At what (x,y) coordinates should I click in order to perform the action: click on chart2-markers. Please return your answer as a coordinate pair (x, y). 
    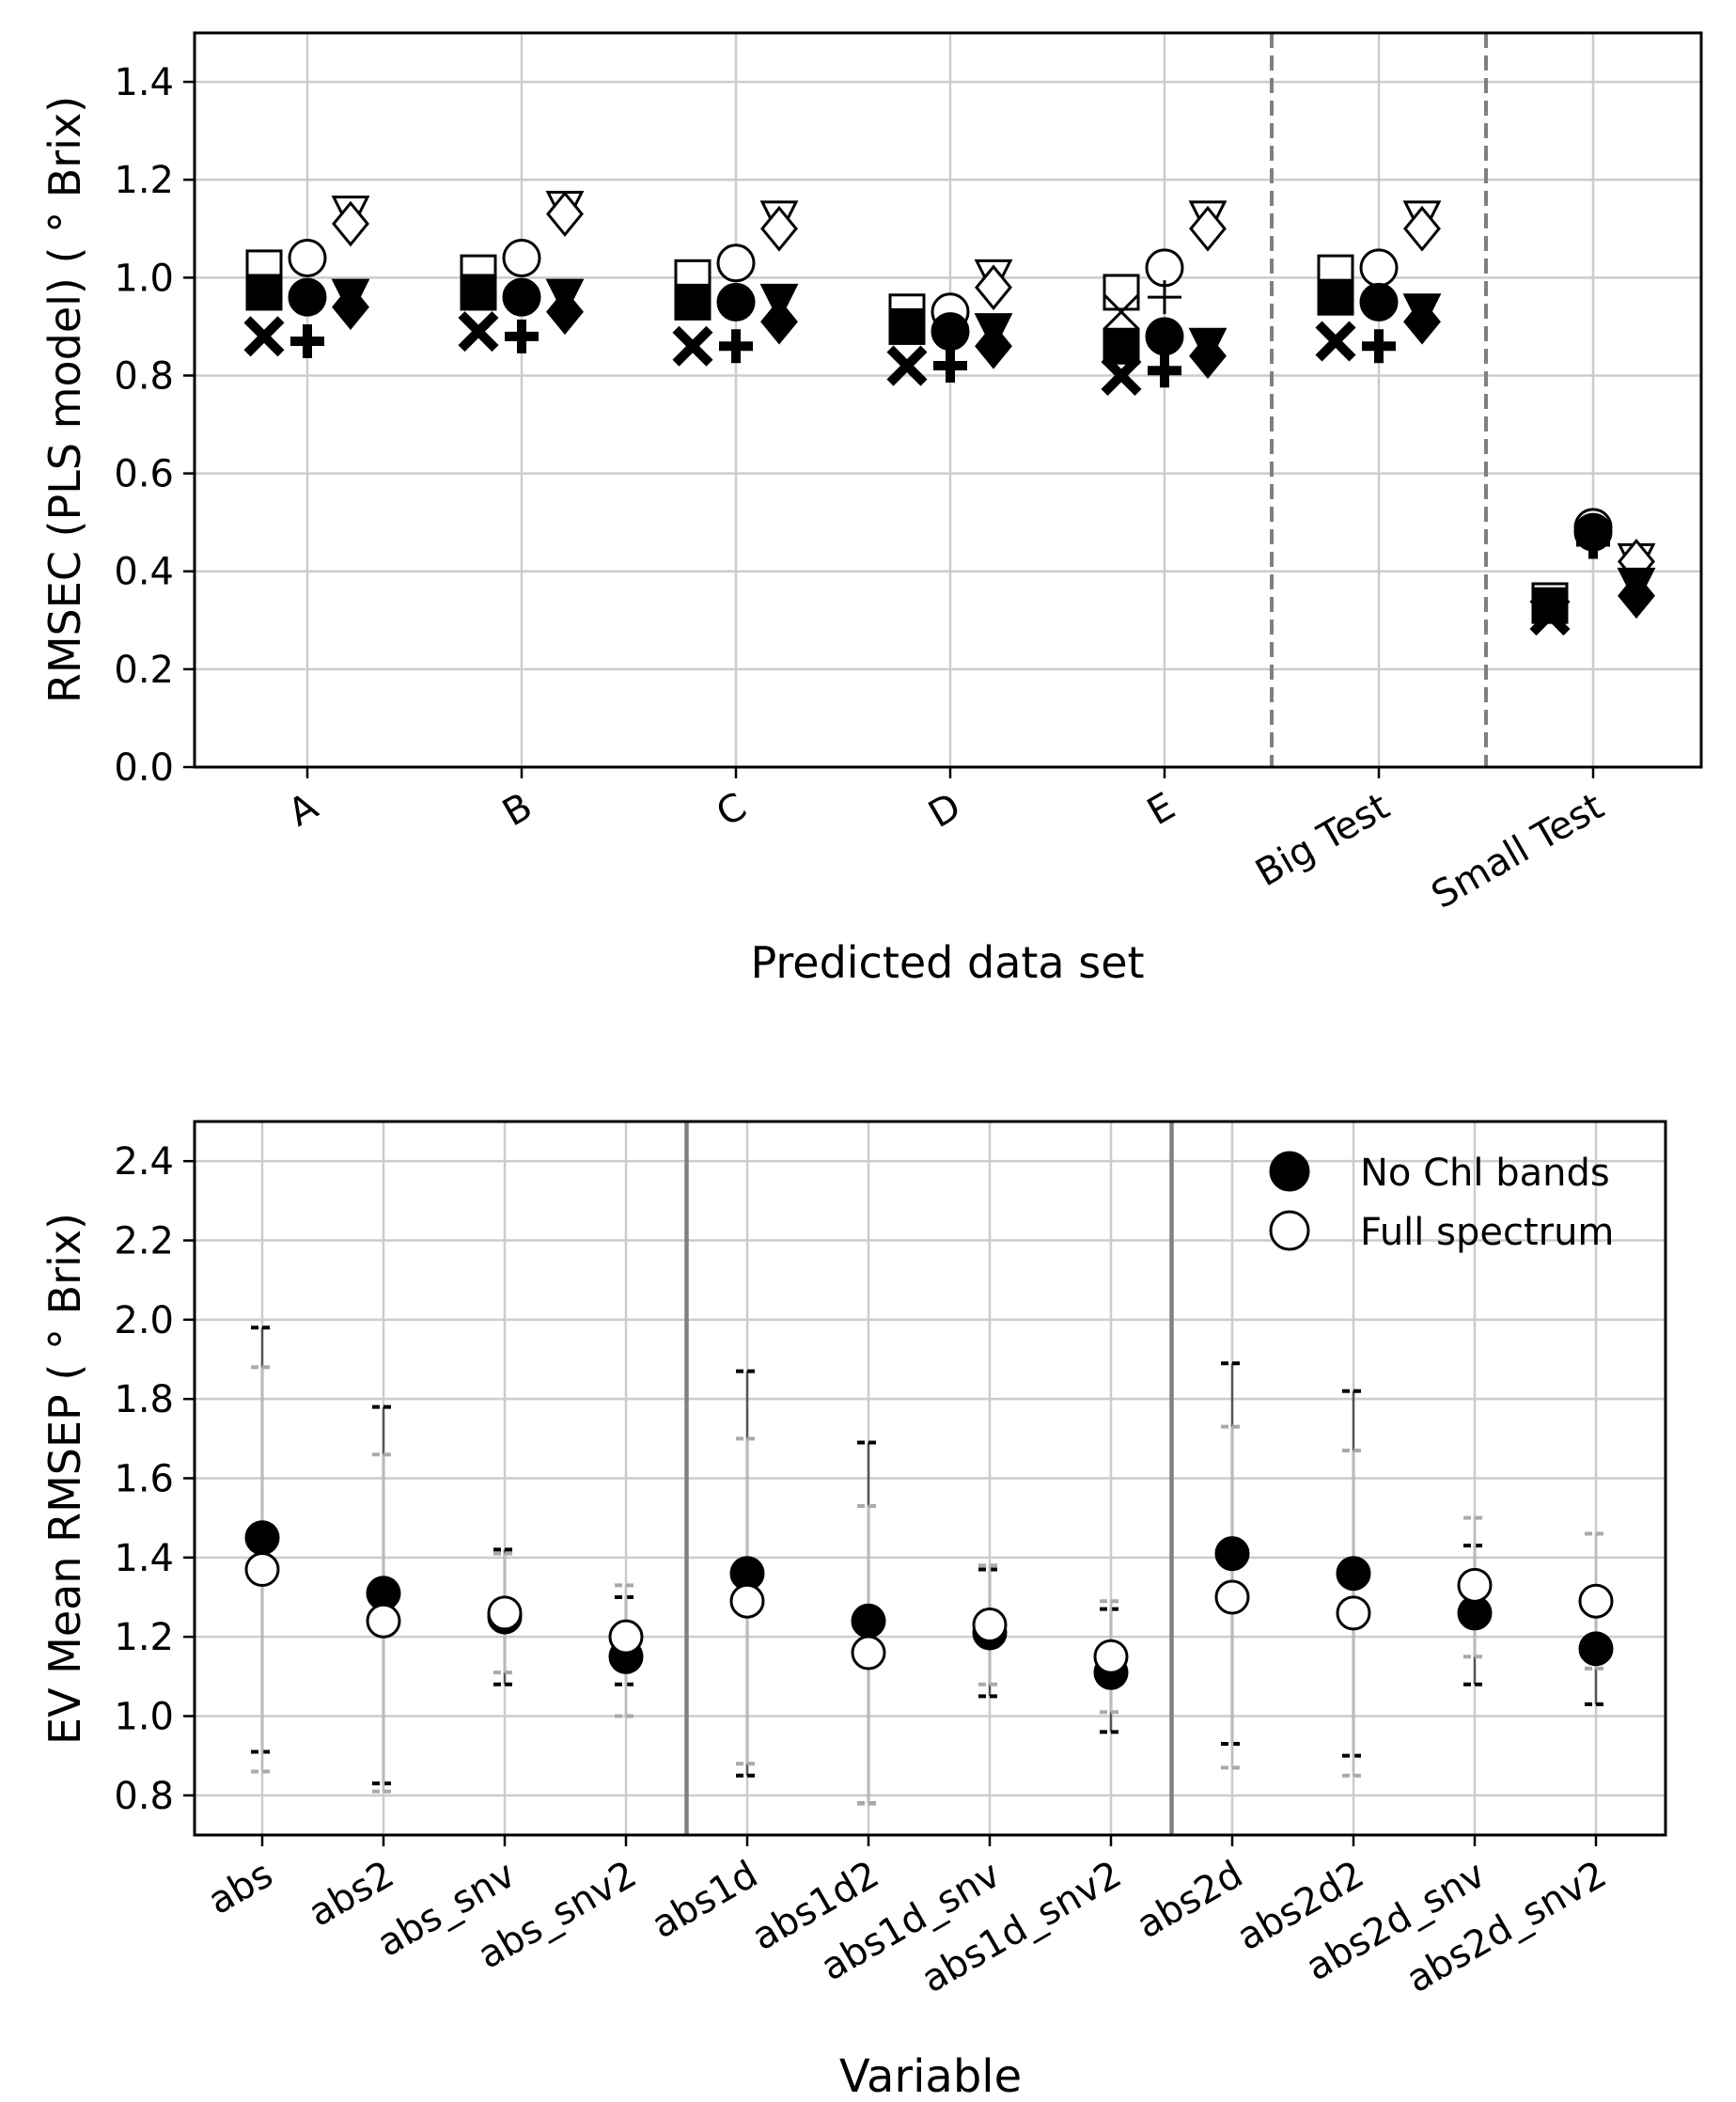
    Looking at the image, I should click on (929, 1605).